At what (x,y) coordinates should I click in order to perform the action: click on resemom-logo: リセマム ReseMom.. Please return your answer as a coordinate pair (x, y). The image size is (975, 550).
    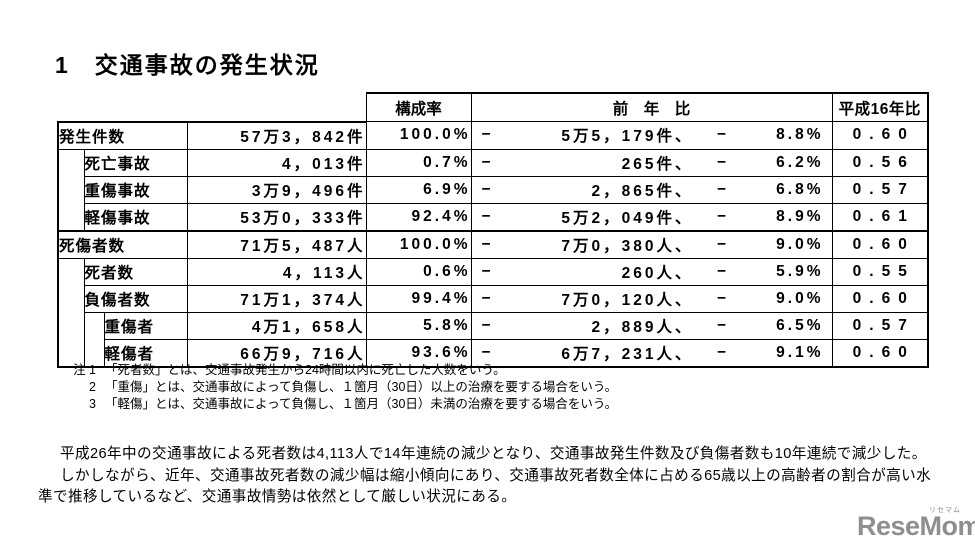
    Looking at the image, I should click on (916, 525).